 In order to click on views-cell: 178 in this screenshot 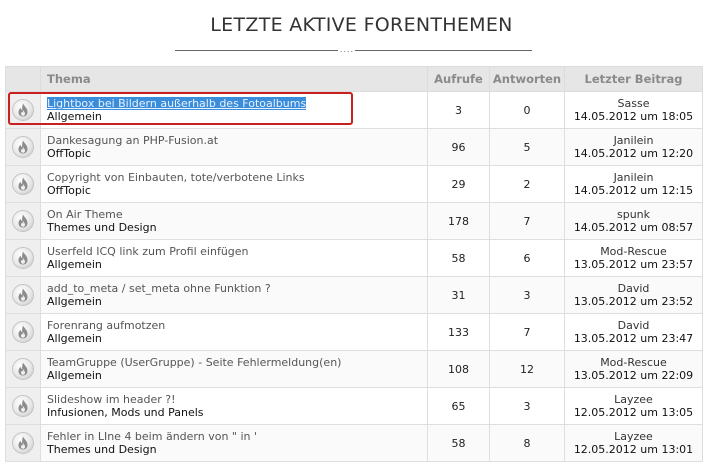, I will do `click(458, 221)`.